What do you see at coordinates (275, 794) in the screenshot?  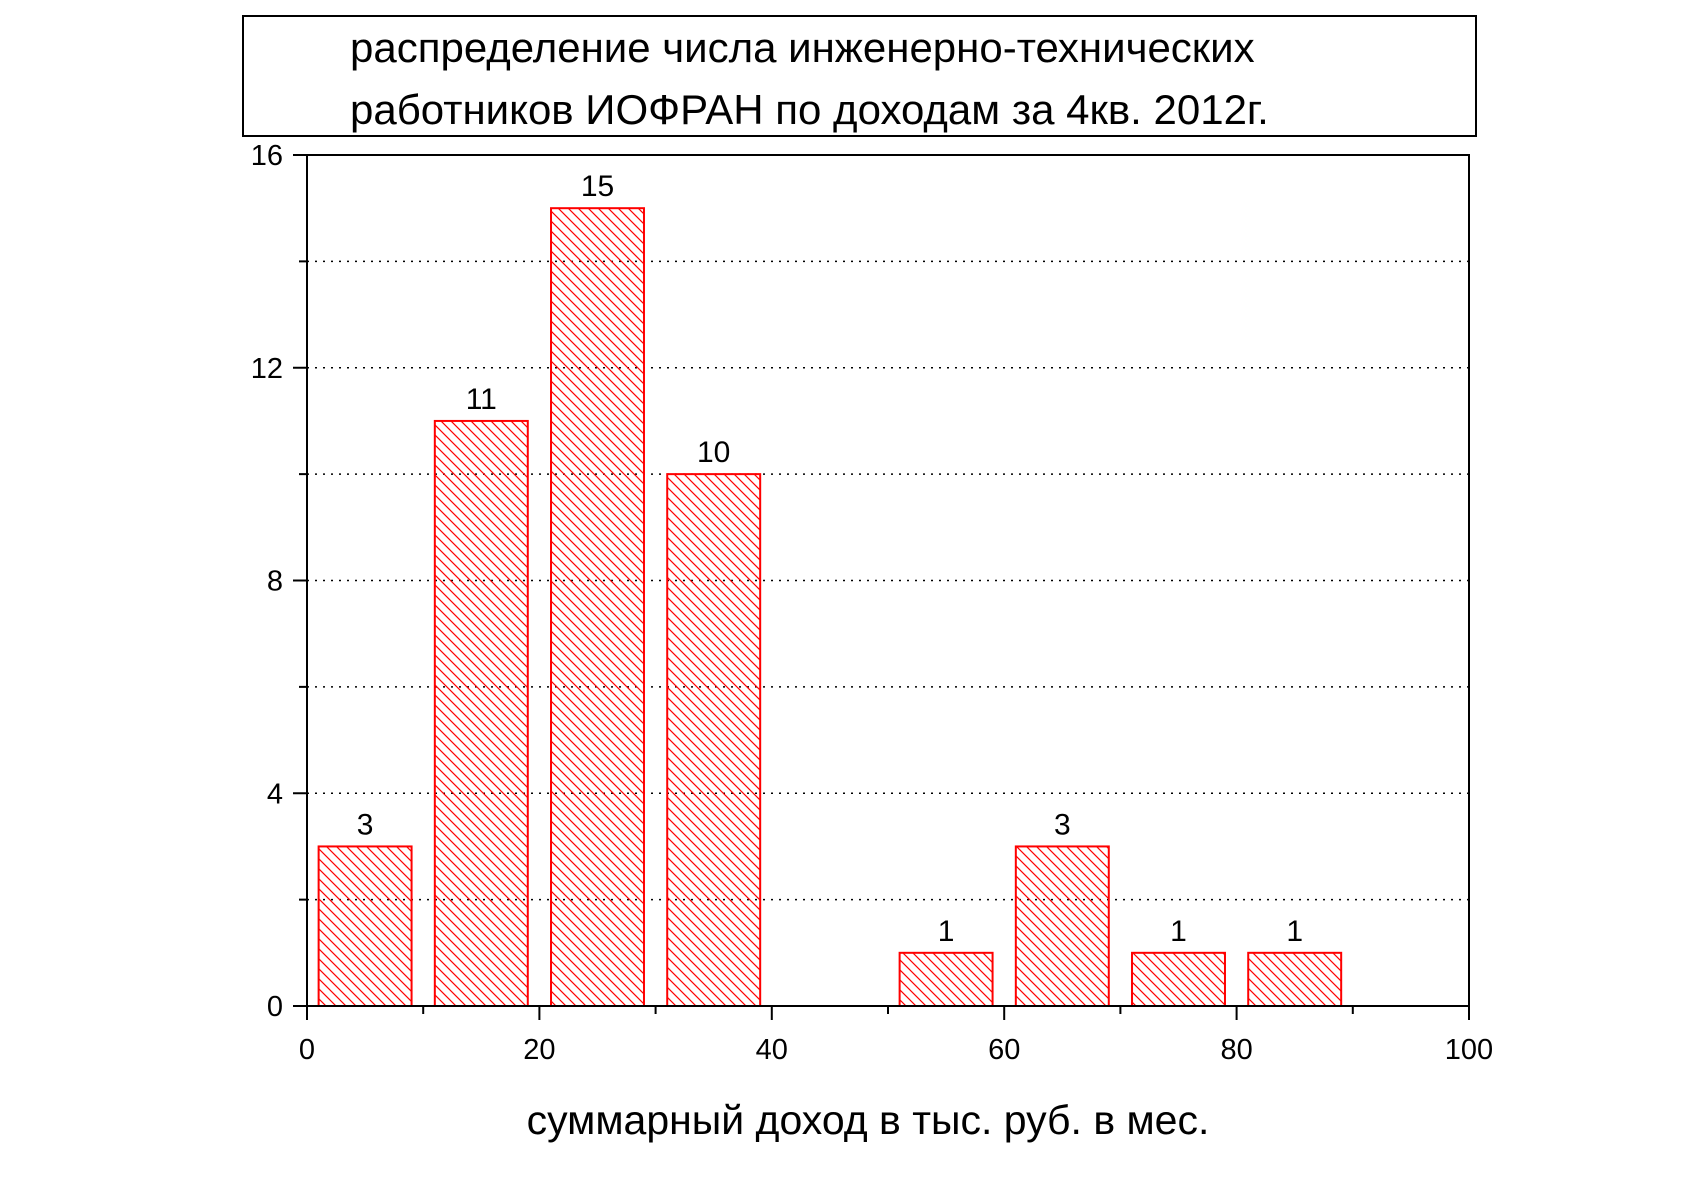 I see `y-tick-label: 4` at bounding box center [275, 794].